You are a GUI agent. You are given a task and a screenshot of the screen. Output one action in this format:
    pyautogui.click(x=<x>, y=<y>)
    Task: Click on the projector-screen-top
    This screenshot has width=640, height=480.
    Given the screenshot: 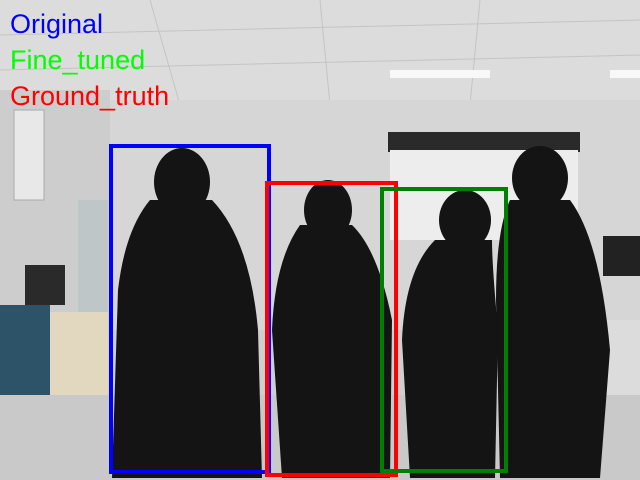 What is the action you would take?
    pyautogui.click(x=484, y=142)
    